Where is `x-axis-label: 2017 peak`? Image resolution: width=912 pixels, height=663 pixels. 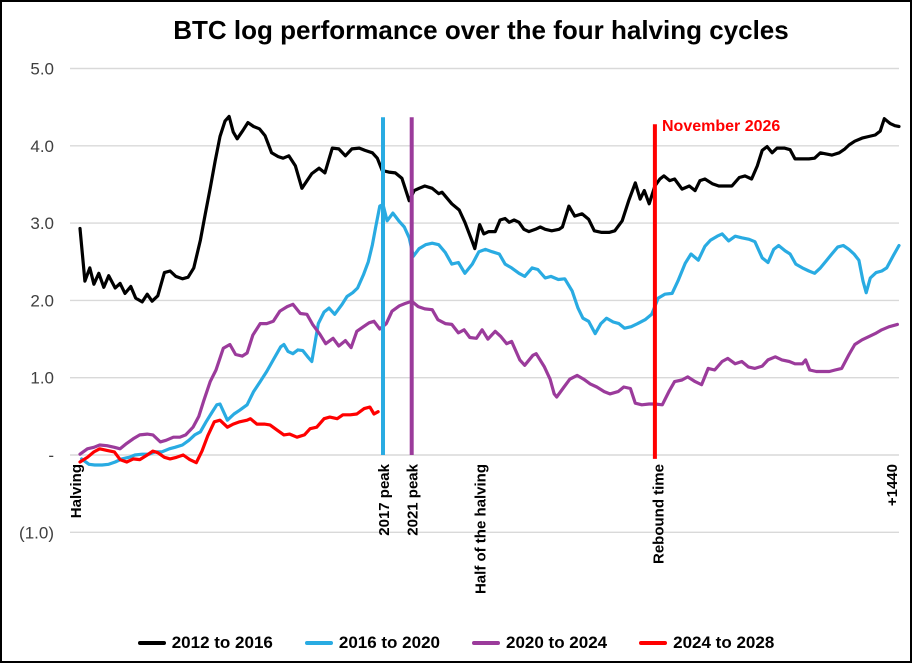
x-axis-label: 2017 peak is located at coordinates (384, 499).